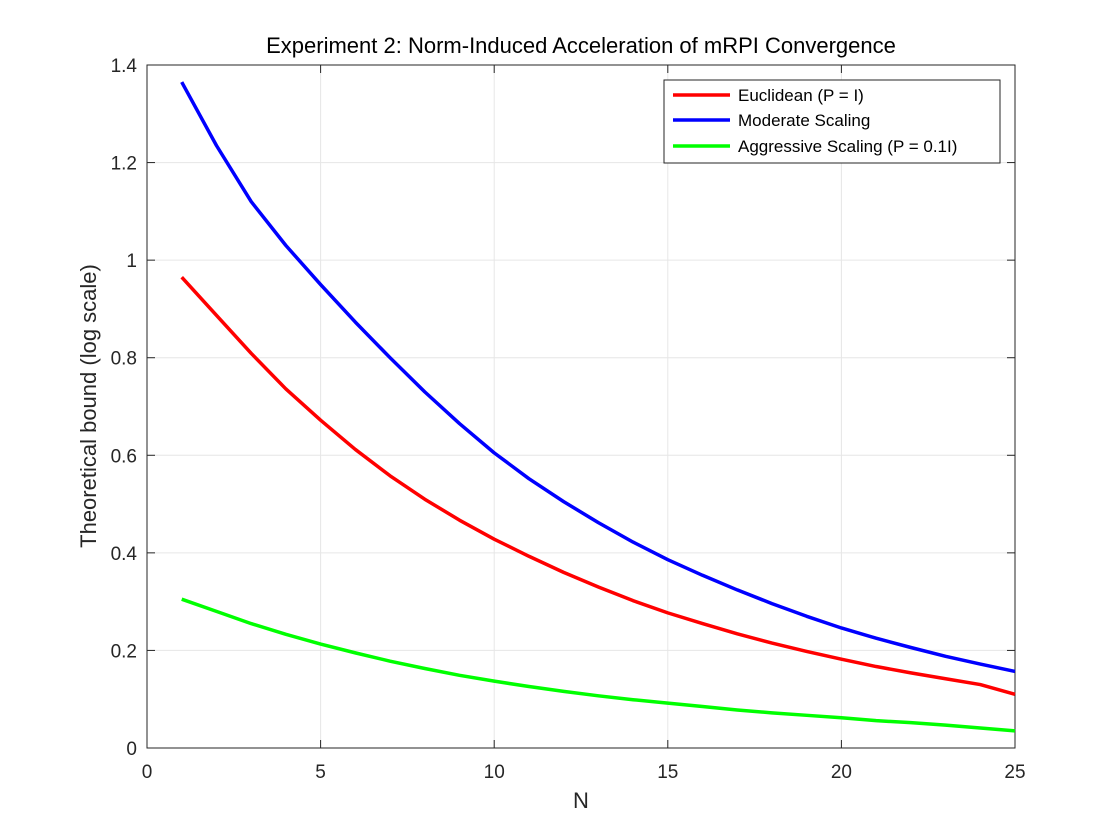  Describe the element at coordinates (131, 261) in the screenshot. I see `y-tick-label: 1` at that location.